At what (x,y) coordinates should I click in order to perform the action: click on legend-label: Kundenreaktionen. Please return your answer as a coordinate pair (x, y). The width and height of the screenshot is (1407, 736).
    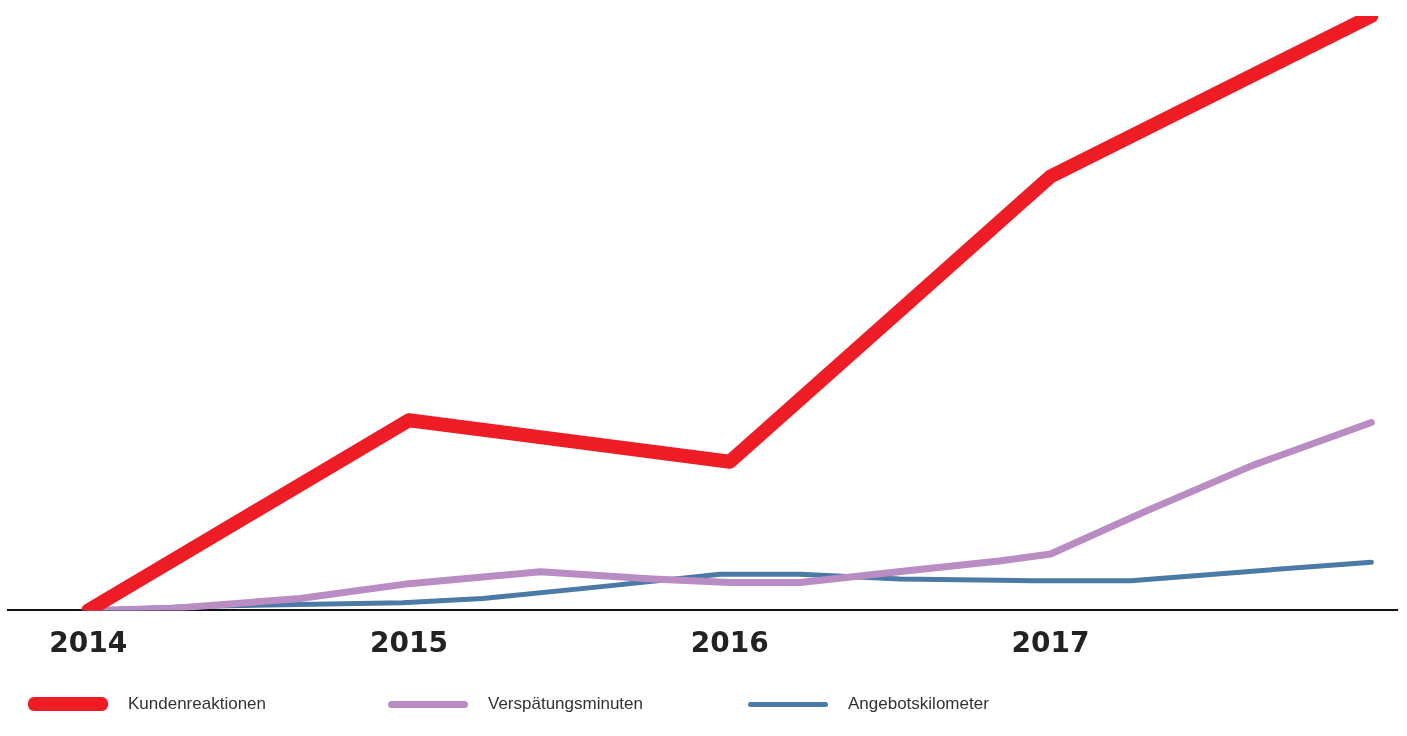
    Looking at the image, I should click on (197, 704).